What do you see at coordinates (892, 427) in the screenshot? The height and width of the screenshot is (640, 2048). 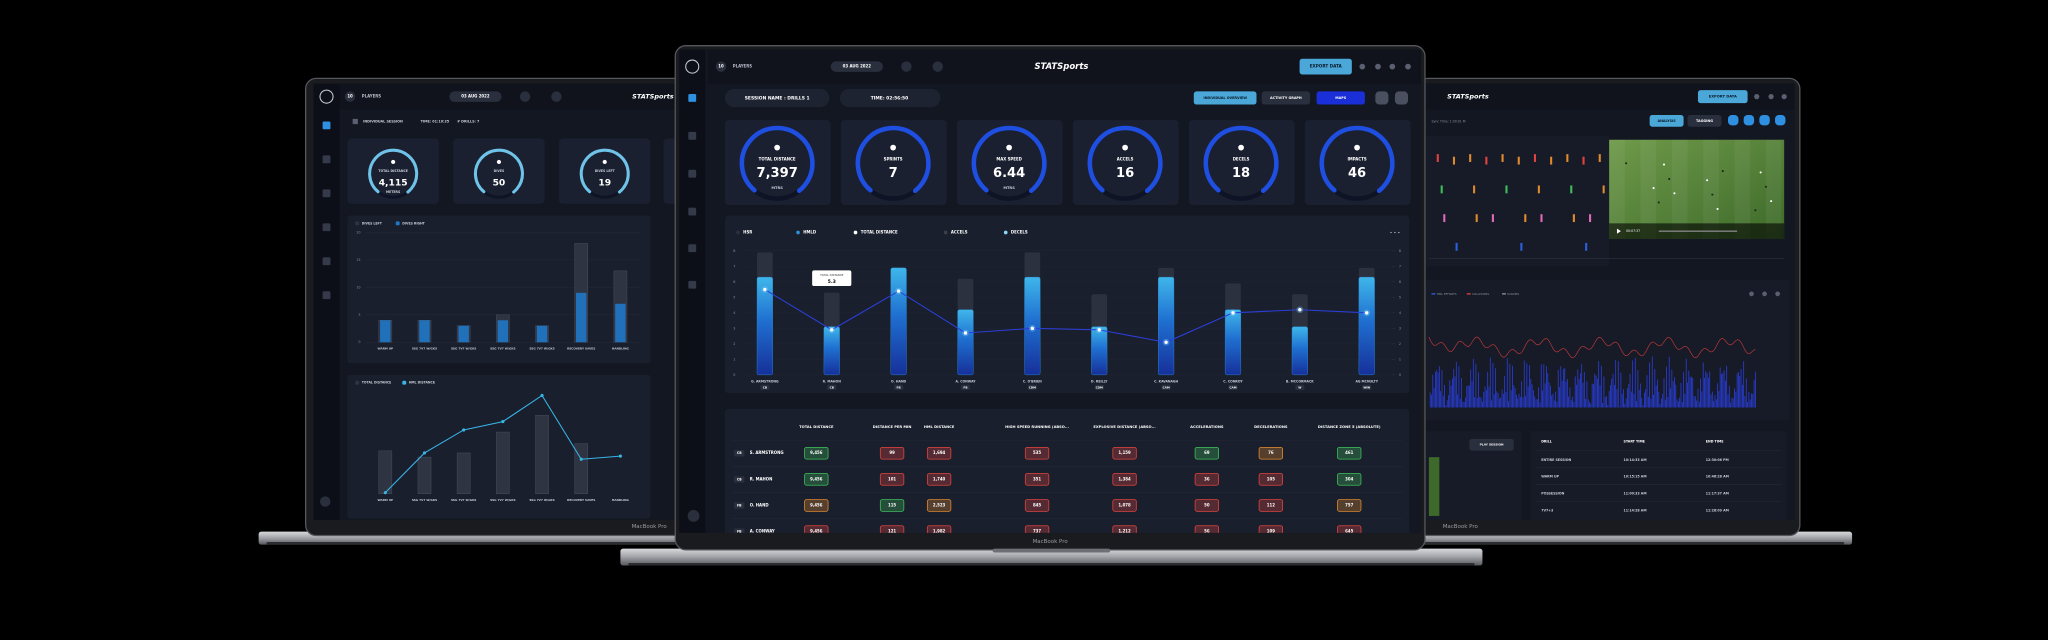 I see `table-header: DISTANCE PER MIN` at bounding box center [892, 427].